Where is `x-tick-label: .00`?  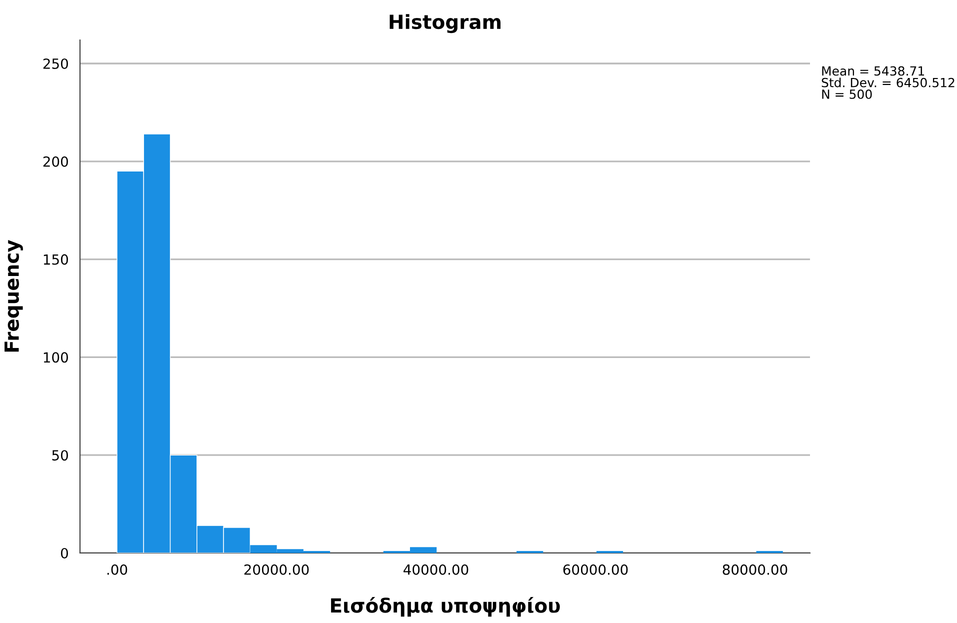 x-tick-label: .00 is located at coordinates (117, 569).